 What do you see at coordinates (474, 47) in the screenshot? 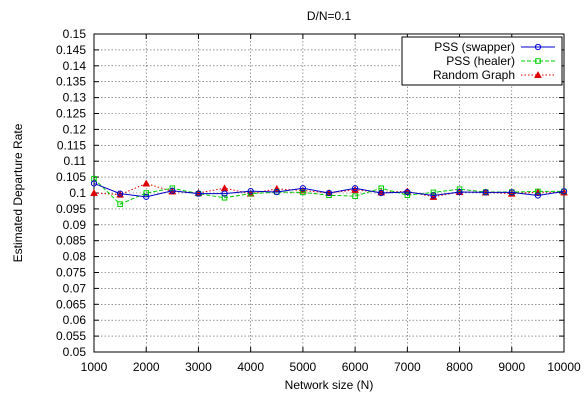
I see `legend-label: PSS (swapper)` at bounding box center [474, 47].